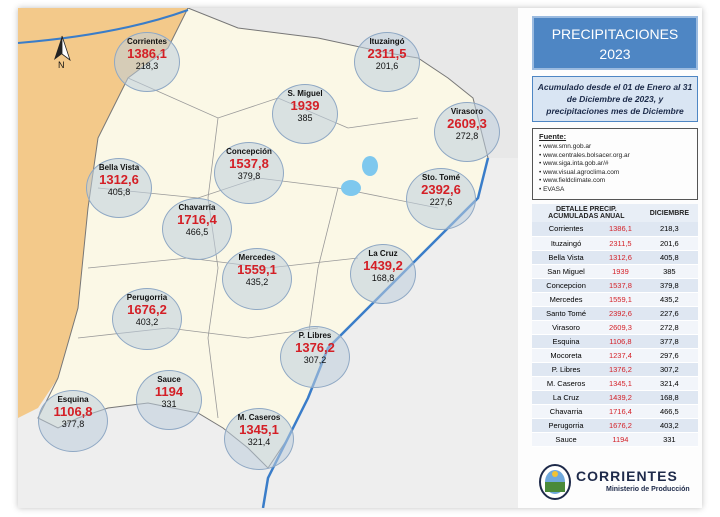 The width and height of the screenshot is (720, 517). What do you see at coordinates (620, 257) in the screenshot?
I see `cell-annual: 1312,6` at bounding box center [620, 257].